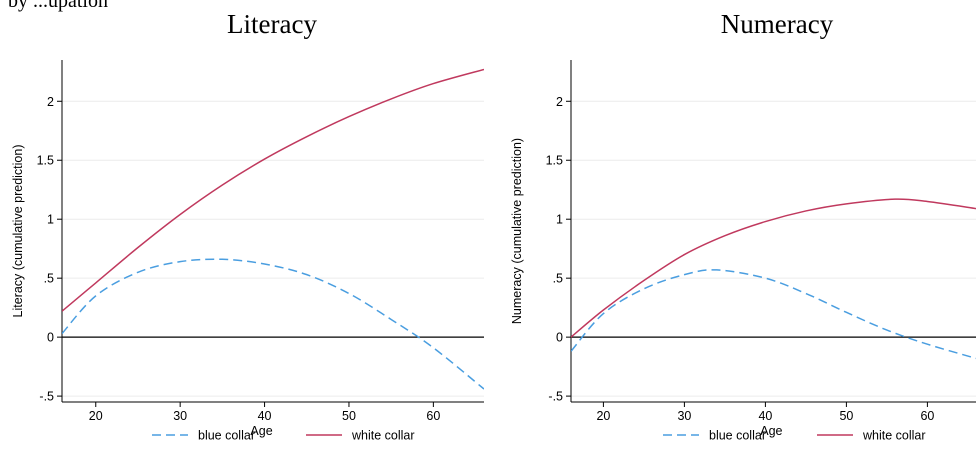  I want to click on y-axis-label: Literacy (cumulative prediction), so click(18, 231).